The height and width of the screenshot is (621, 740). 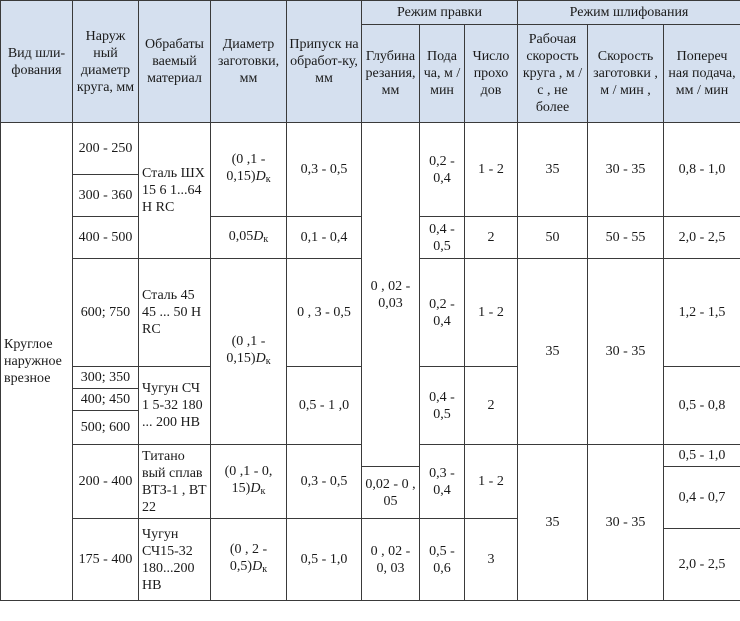 I want to click on header-group-grinding: Режим шлифования, so click(x=628, y=12).